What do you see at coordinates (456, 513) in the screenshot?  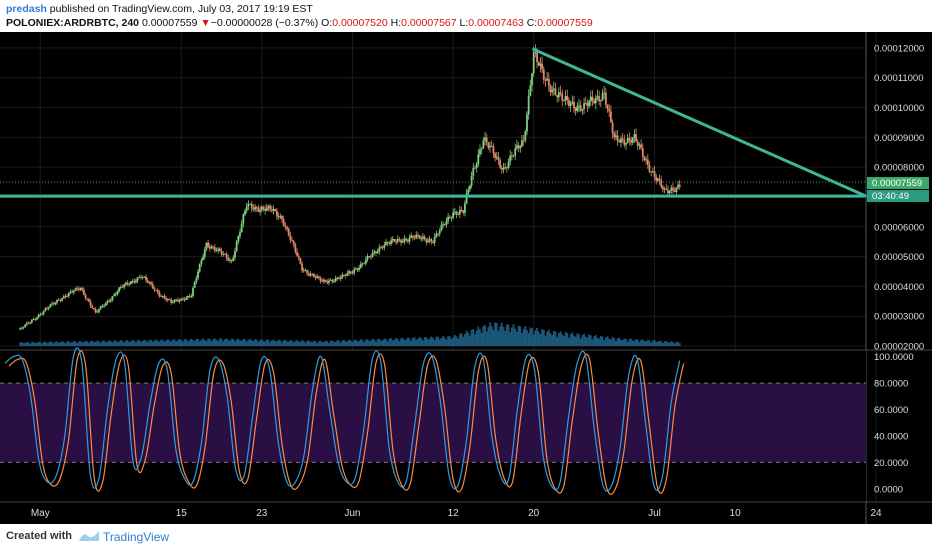 I see `time-axis: May 15 23 Jun 12 20 Jul 10 24` at bounding box center [456, 513].